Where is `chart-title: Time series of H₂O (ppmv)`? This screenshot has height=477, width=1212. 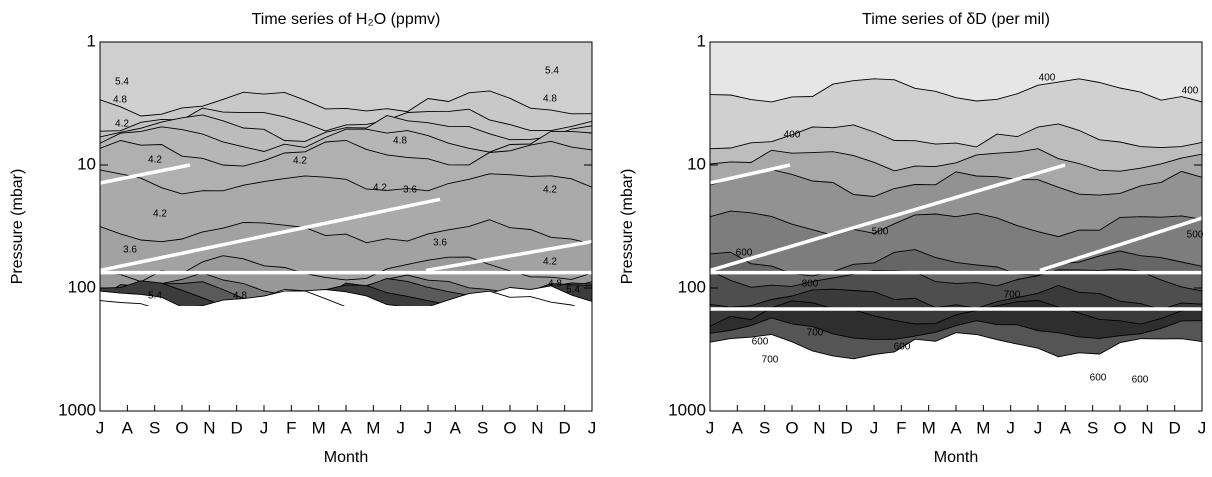
chart-title: Time series of H₂O (ppmv) is located at coordinates (346, 19).